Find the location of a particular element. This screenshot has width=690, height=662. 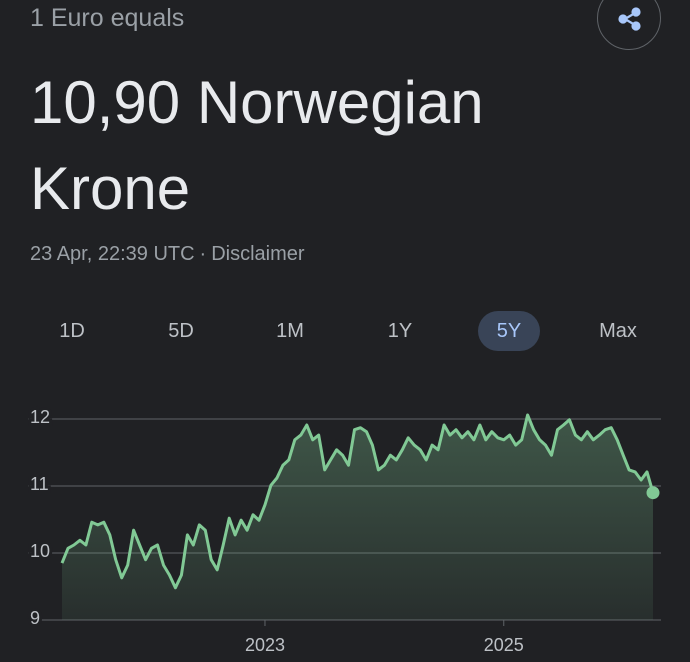

disclaimer-link: Disclaimer is located at coordinates (258, 254).